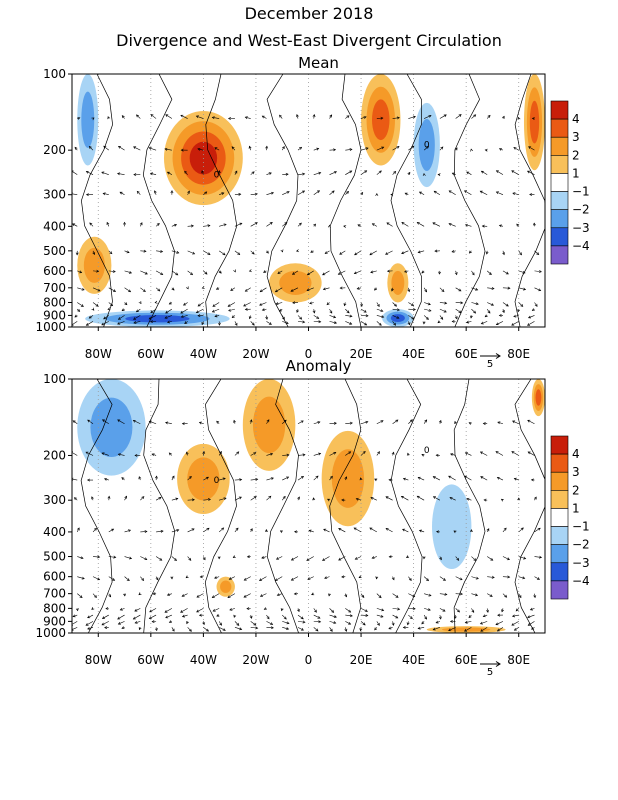 The width and height of the screenshot is (618, 800). What do you see at coordinates (97, 200) in the screenshot?
I see `contour-line` at bounding box center [97, 200].